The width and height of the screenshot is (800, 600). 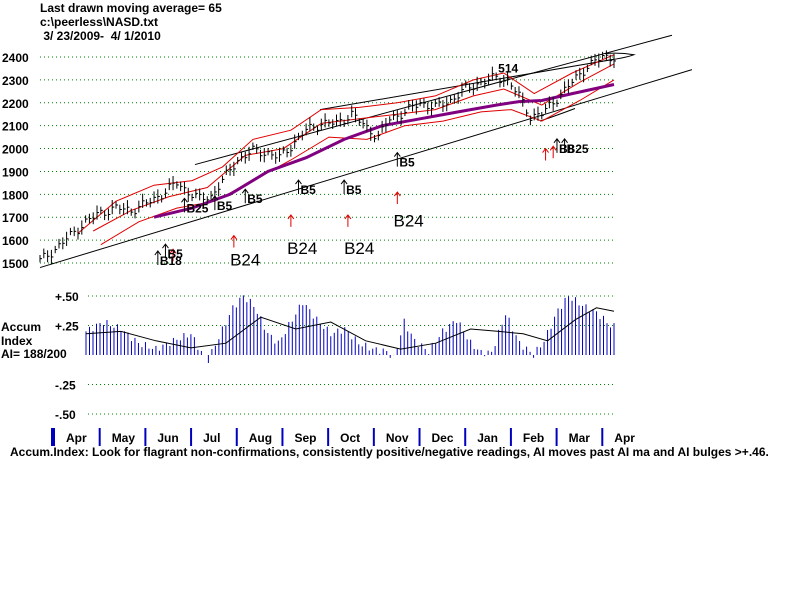 What do you see at coordinates (15, 172) in the screenshot?
I see `price-y-tick: 1900` at bounding box center [15, 172].